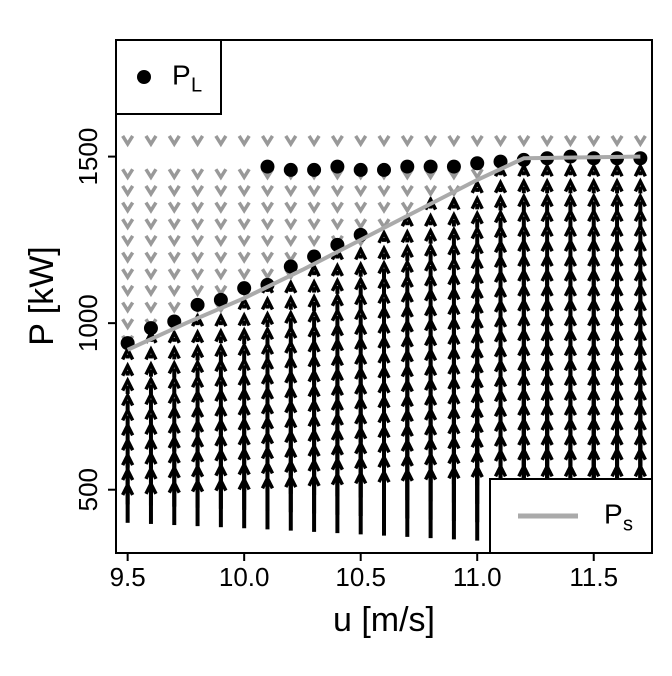  What do you see at coordinates (42, 296) in the screenshot?
I see `y-axis-label: P [kW]` at bounding box center [42, 296].